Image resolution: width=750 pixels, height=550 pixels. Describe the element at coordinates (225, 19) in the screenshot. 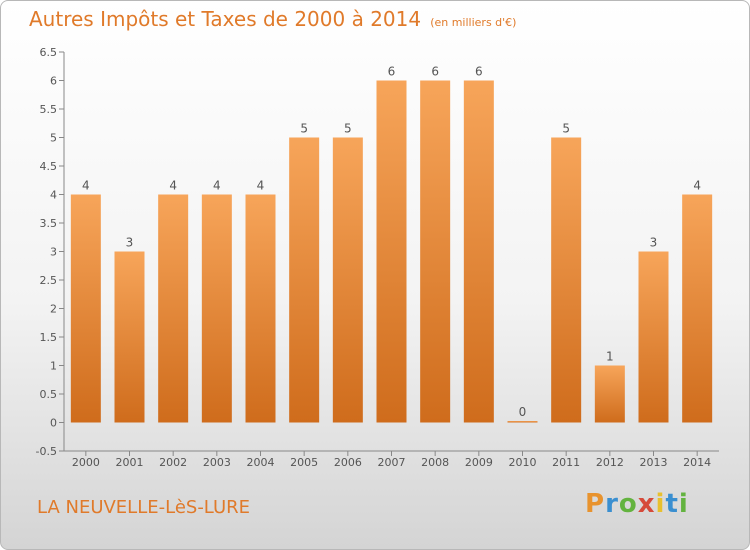

I see `chart-title-text: Autres Impôts et Taxes de 2000 à 2014` at that location.